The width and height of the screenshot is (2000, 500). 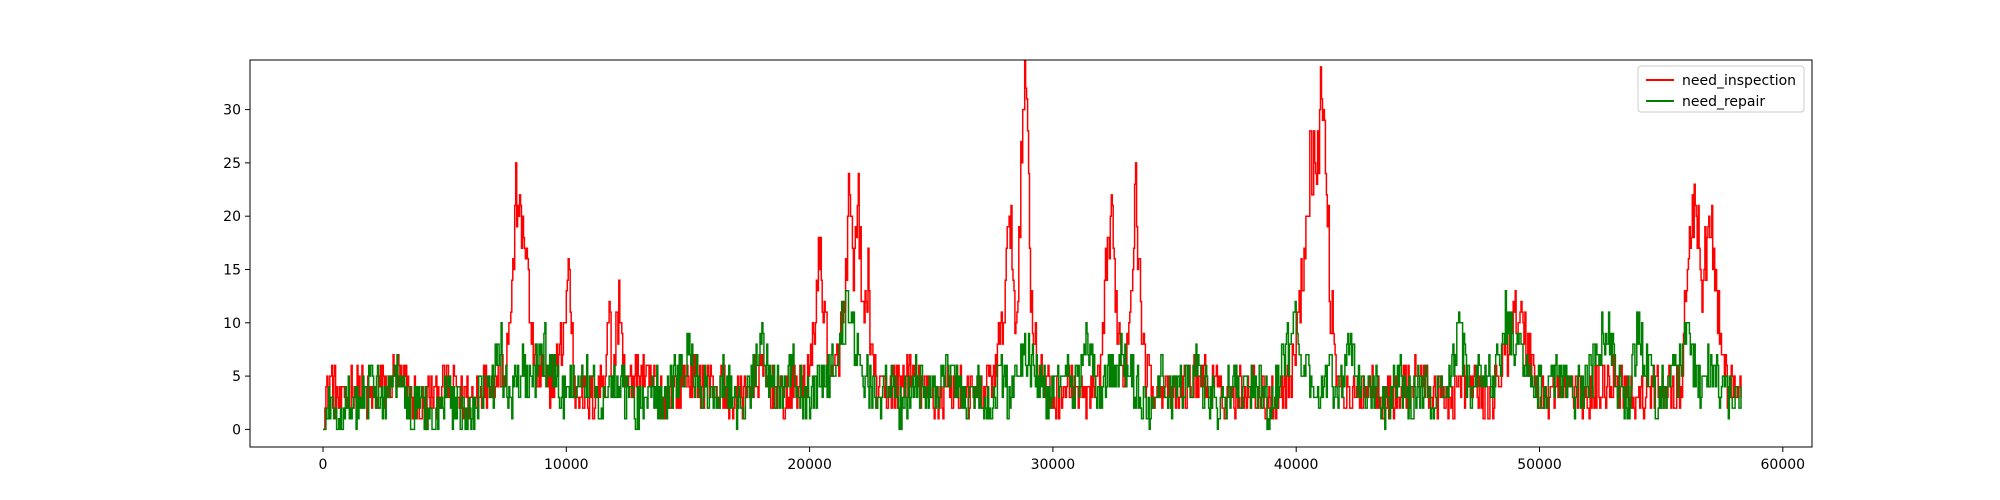 I want to click on x-tick-label: 0, so click(x=323, y=465).